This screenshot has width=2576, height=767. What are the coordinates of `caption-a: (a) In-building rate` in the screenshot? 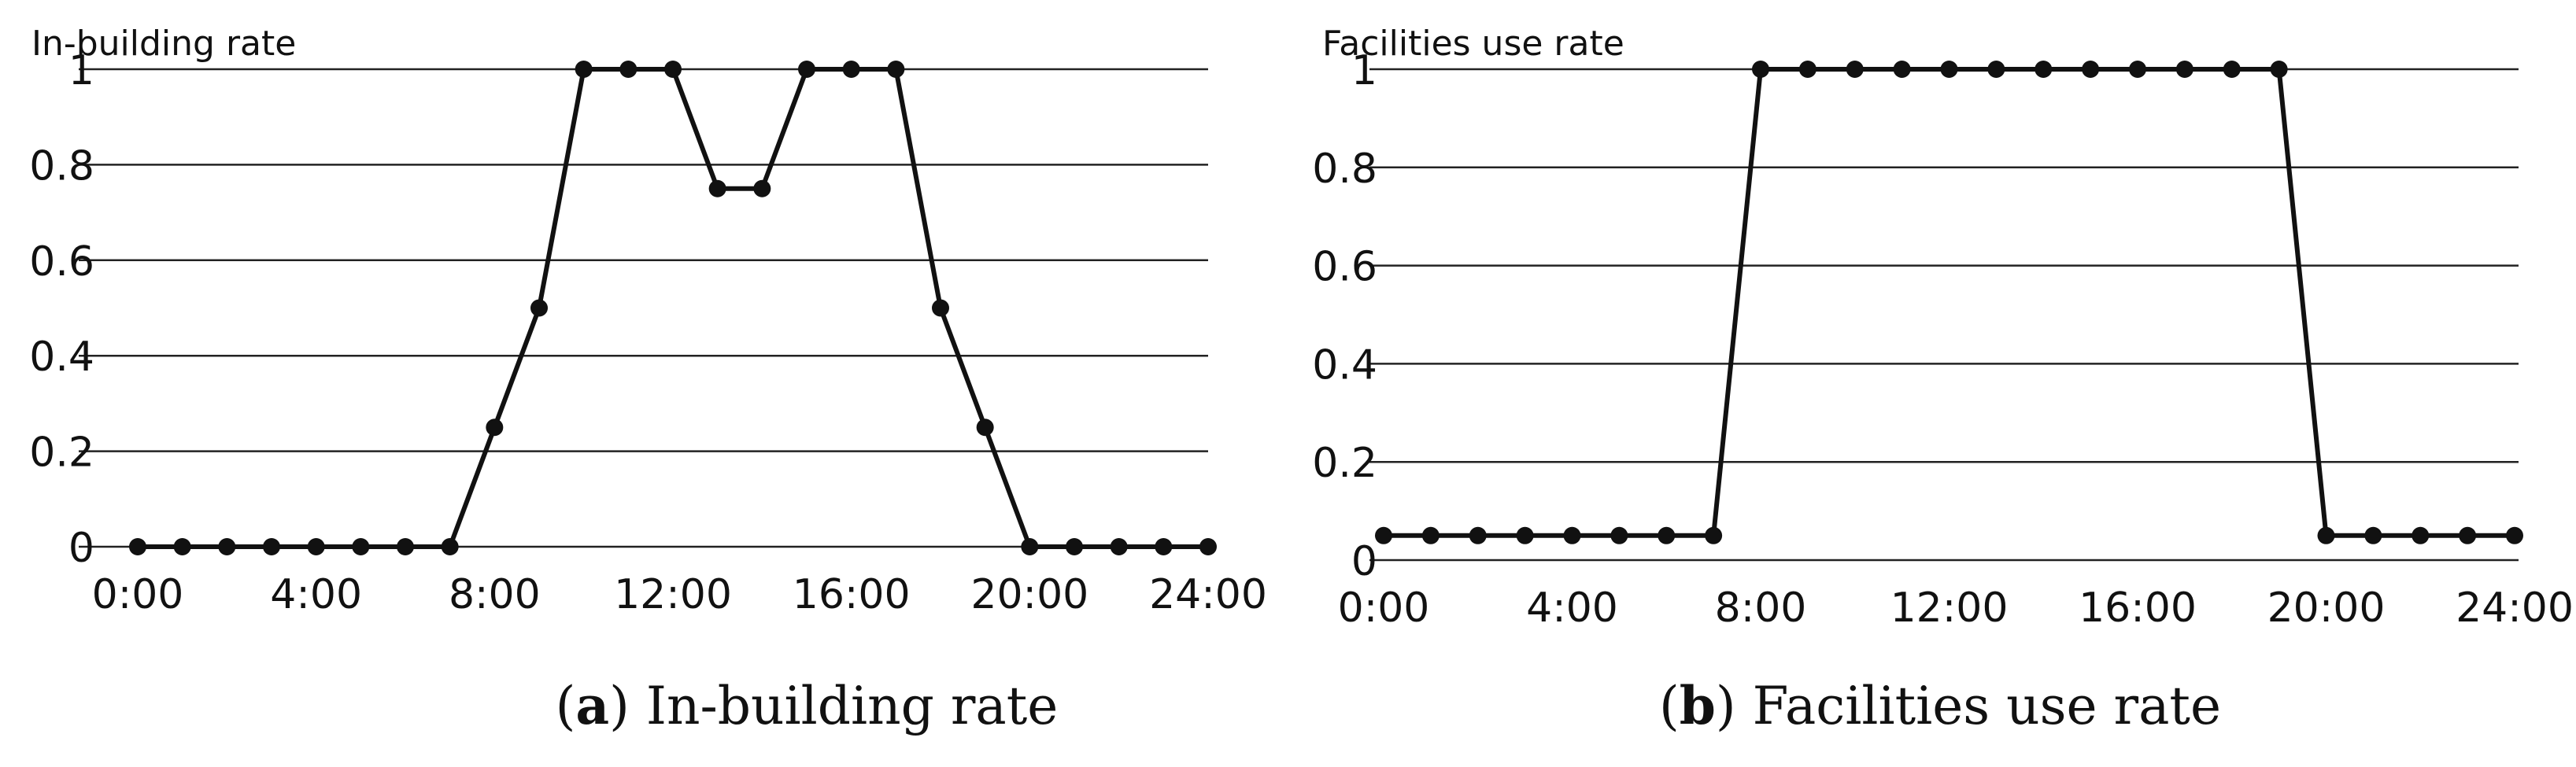 It's located at (807, 705).